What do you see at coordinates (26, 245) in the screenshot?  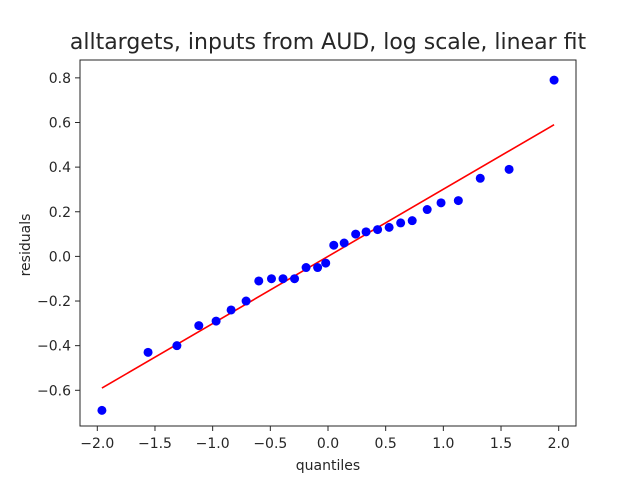 I see `y-axis-label: residuals` at bounding box center [26, 245].